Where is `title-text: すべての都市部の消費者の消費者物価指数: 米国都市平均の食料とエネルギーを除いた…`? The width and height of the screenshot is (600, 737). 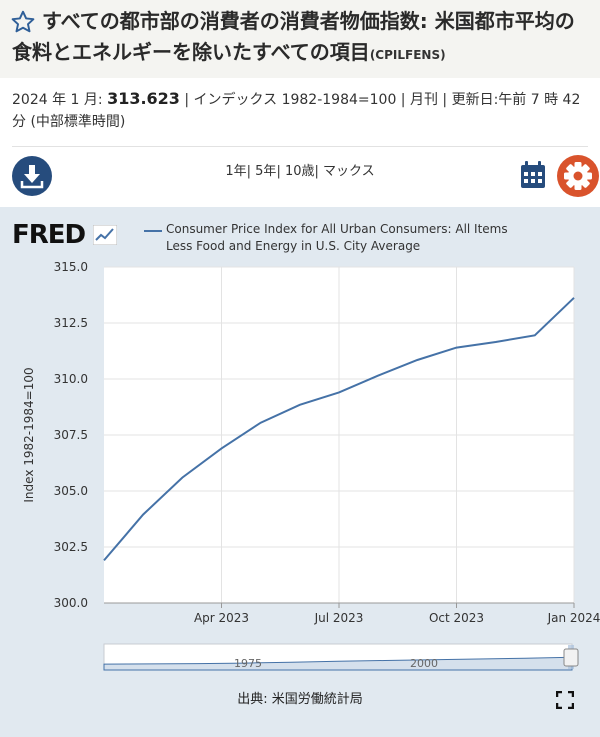
title-text: すべての都市部の消費者の消費者物価指数: 米国都市平均の食料とエネルギーを除いた… is located at coordinates (293, 36).